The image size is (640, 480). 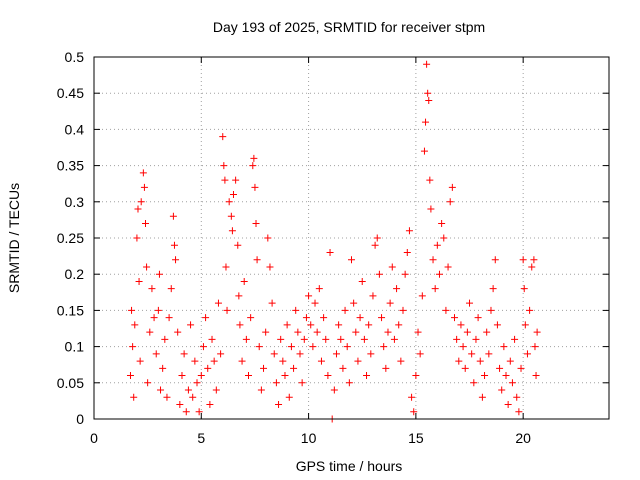 I want to click on y-tick-label: 0.1, so click(x=75, y=347).